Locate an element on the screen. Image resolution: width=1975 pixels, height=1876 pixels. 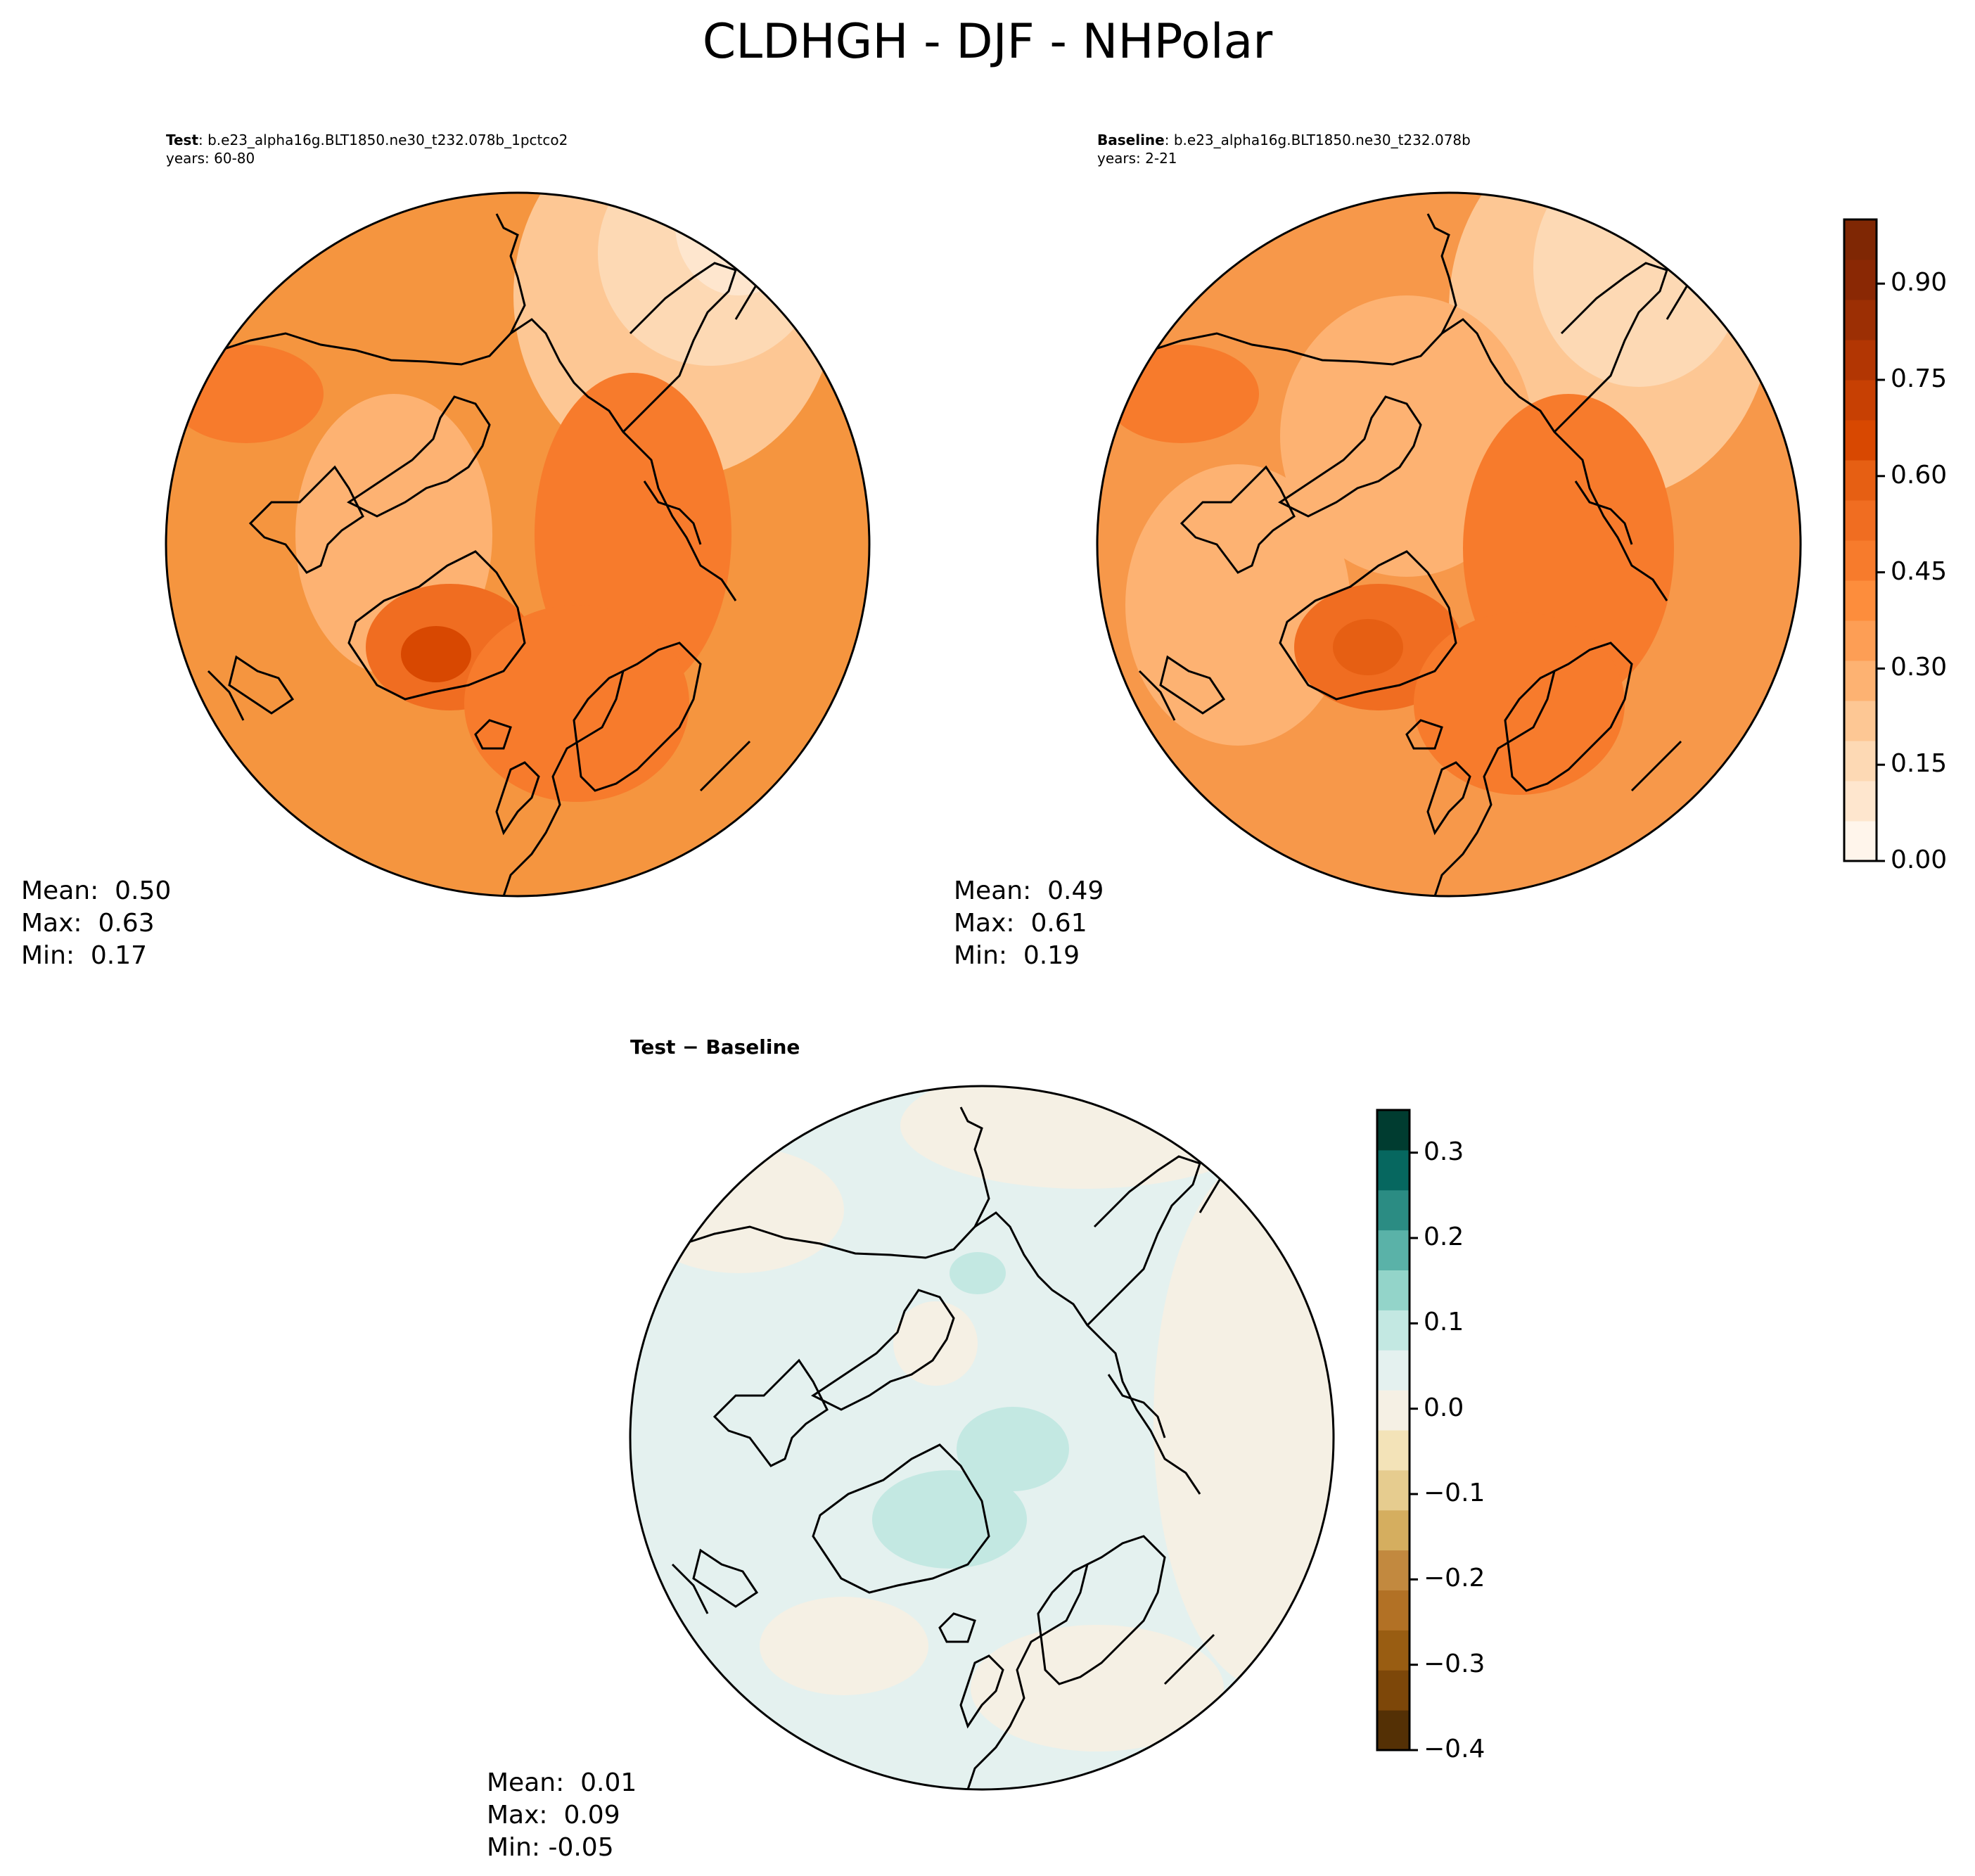
cb-diff-tick-label: 0.2 is located at coordinates (1444, 1237).